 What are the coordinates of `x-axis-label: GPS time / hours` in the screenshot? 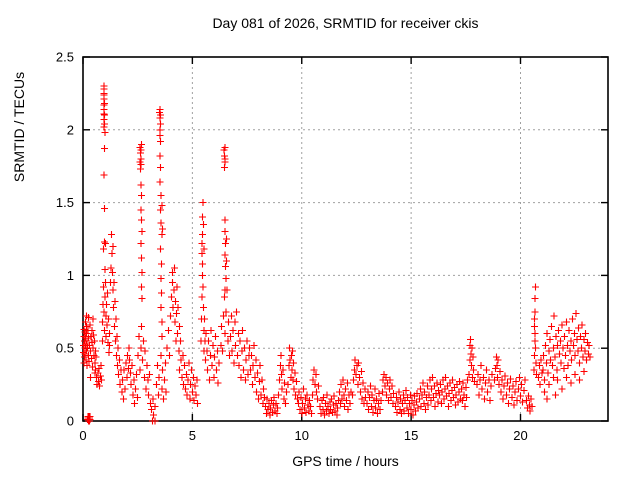 It's located at (345, 461).